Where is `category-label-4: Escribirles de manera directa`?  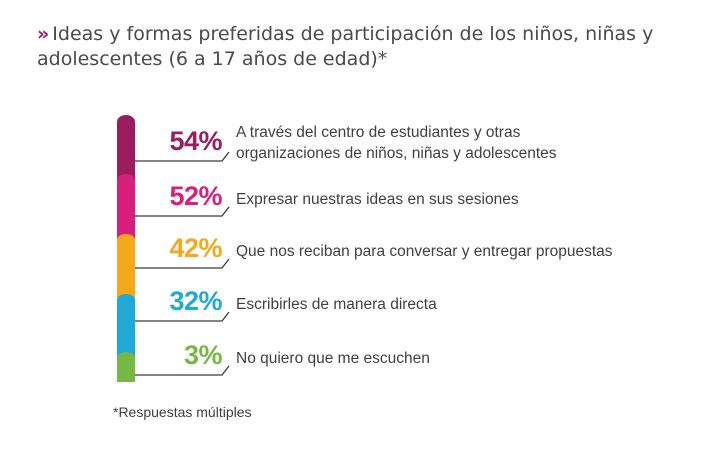
category-label-4: Escribirles de manera directa is located at coordinates (336, 304).